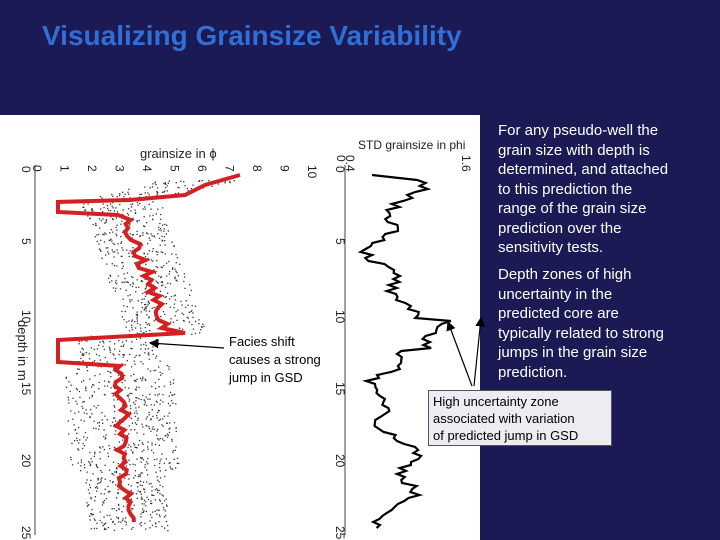 This screenshot has height=540, width=720. Describe the element at coordinates (581, 333) in the screenshot. I see `text-line: typically related to strong` at that location.